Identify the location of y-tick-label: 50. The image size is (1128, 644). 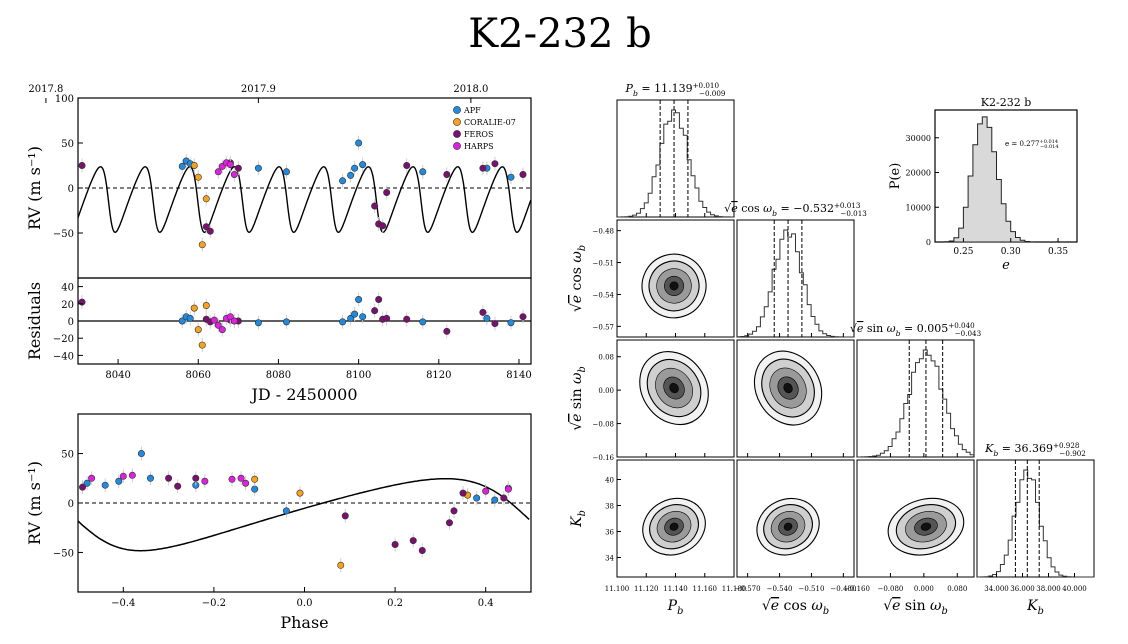
(67, 144).